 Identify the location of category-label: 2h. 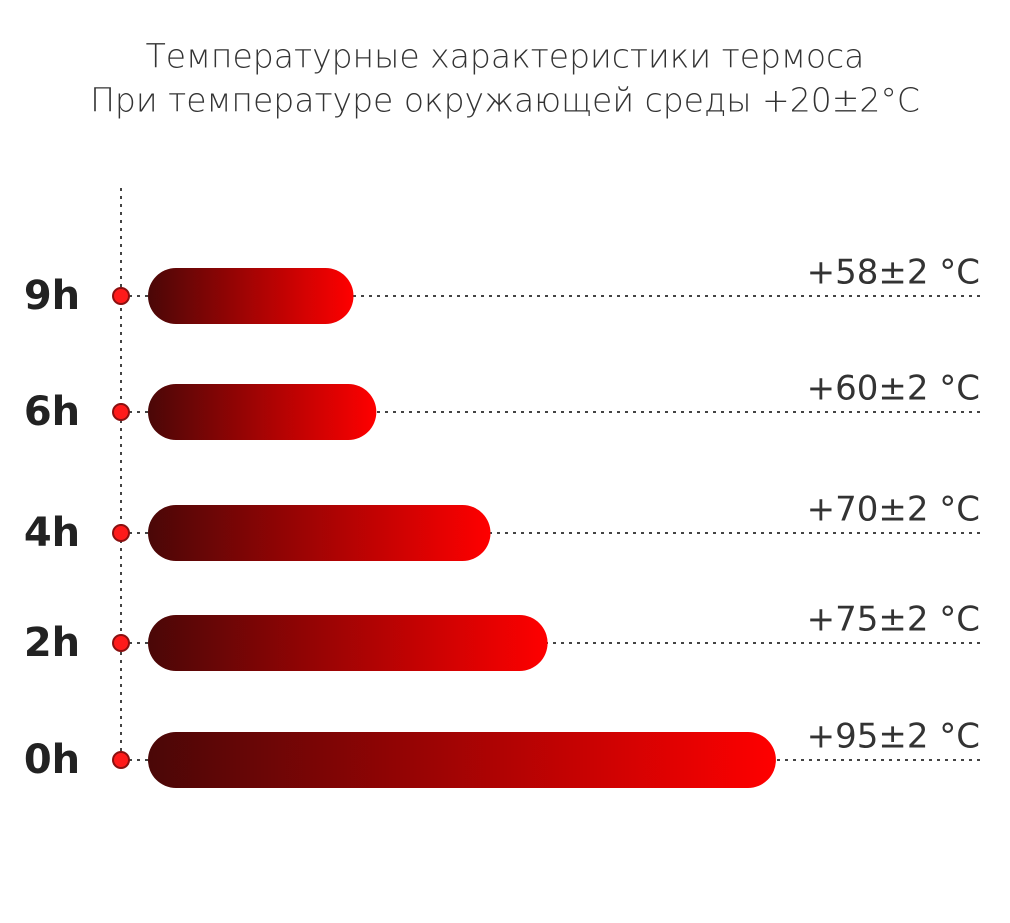
(52, 643).